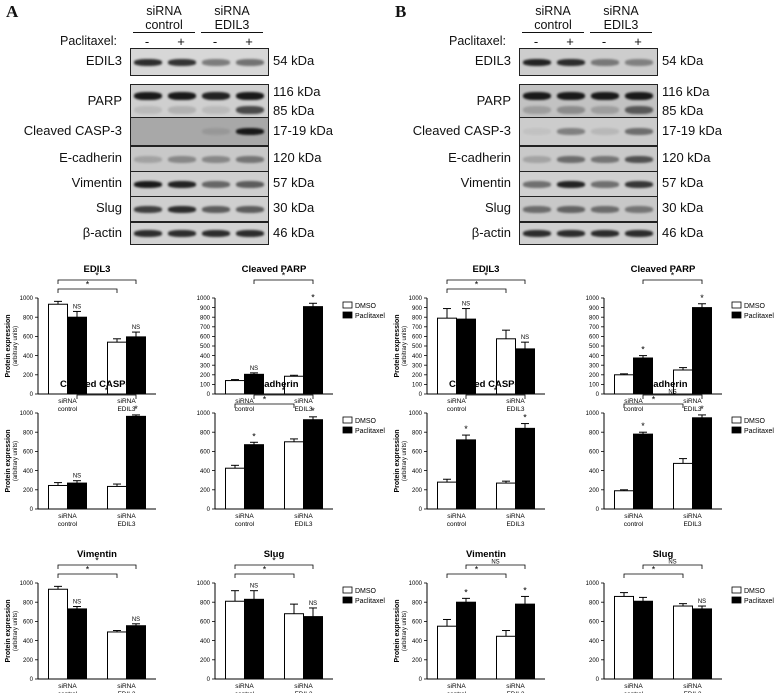 This screenshot has width=778, height=693. What do you see at coordinates (755, 421) in the screenshot?
I see `legend-label: DMSO` at bounding box center [755, 421].